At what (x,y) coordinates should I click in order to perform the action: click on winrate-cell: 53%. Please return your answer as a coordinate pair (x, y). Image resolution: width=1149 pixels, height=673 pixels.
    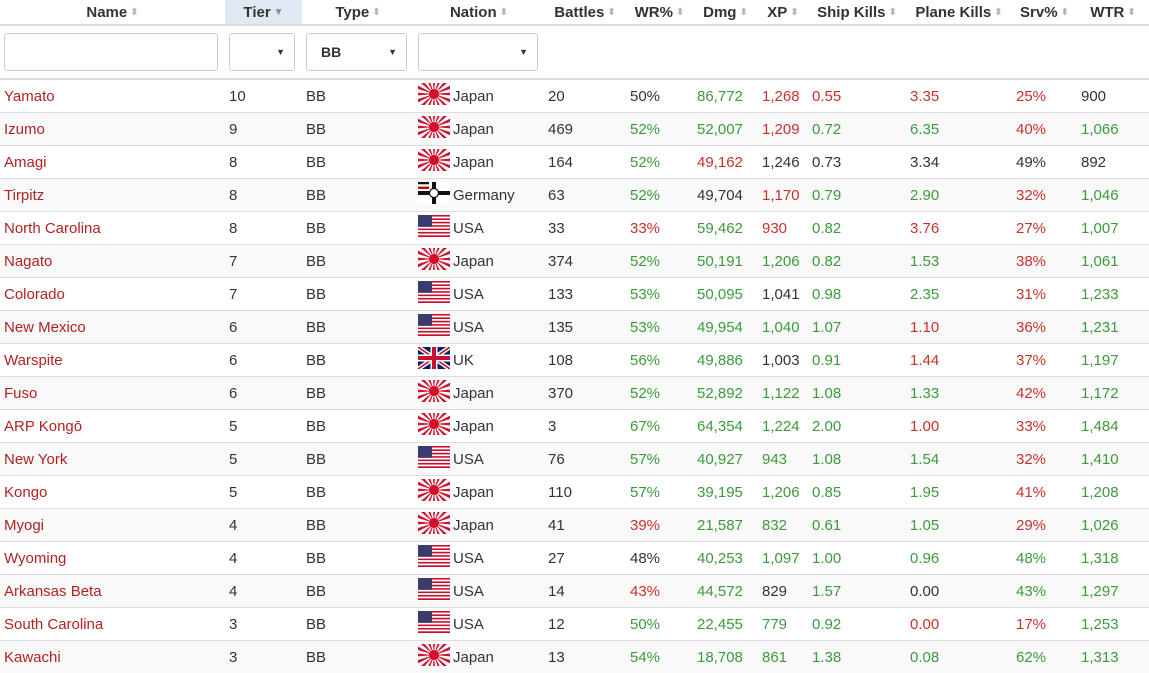
    Looking at the image, I should click on (659, 294).